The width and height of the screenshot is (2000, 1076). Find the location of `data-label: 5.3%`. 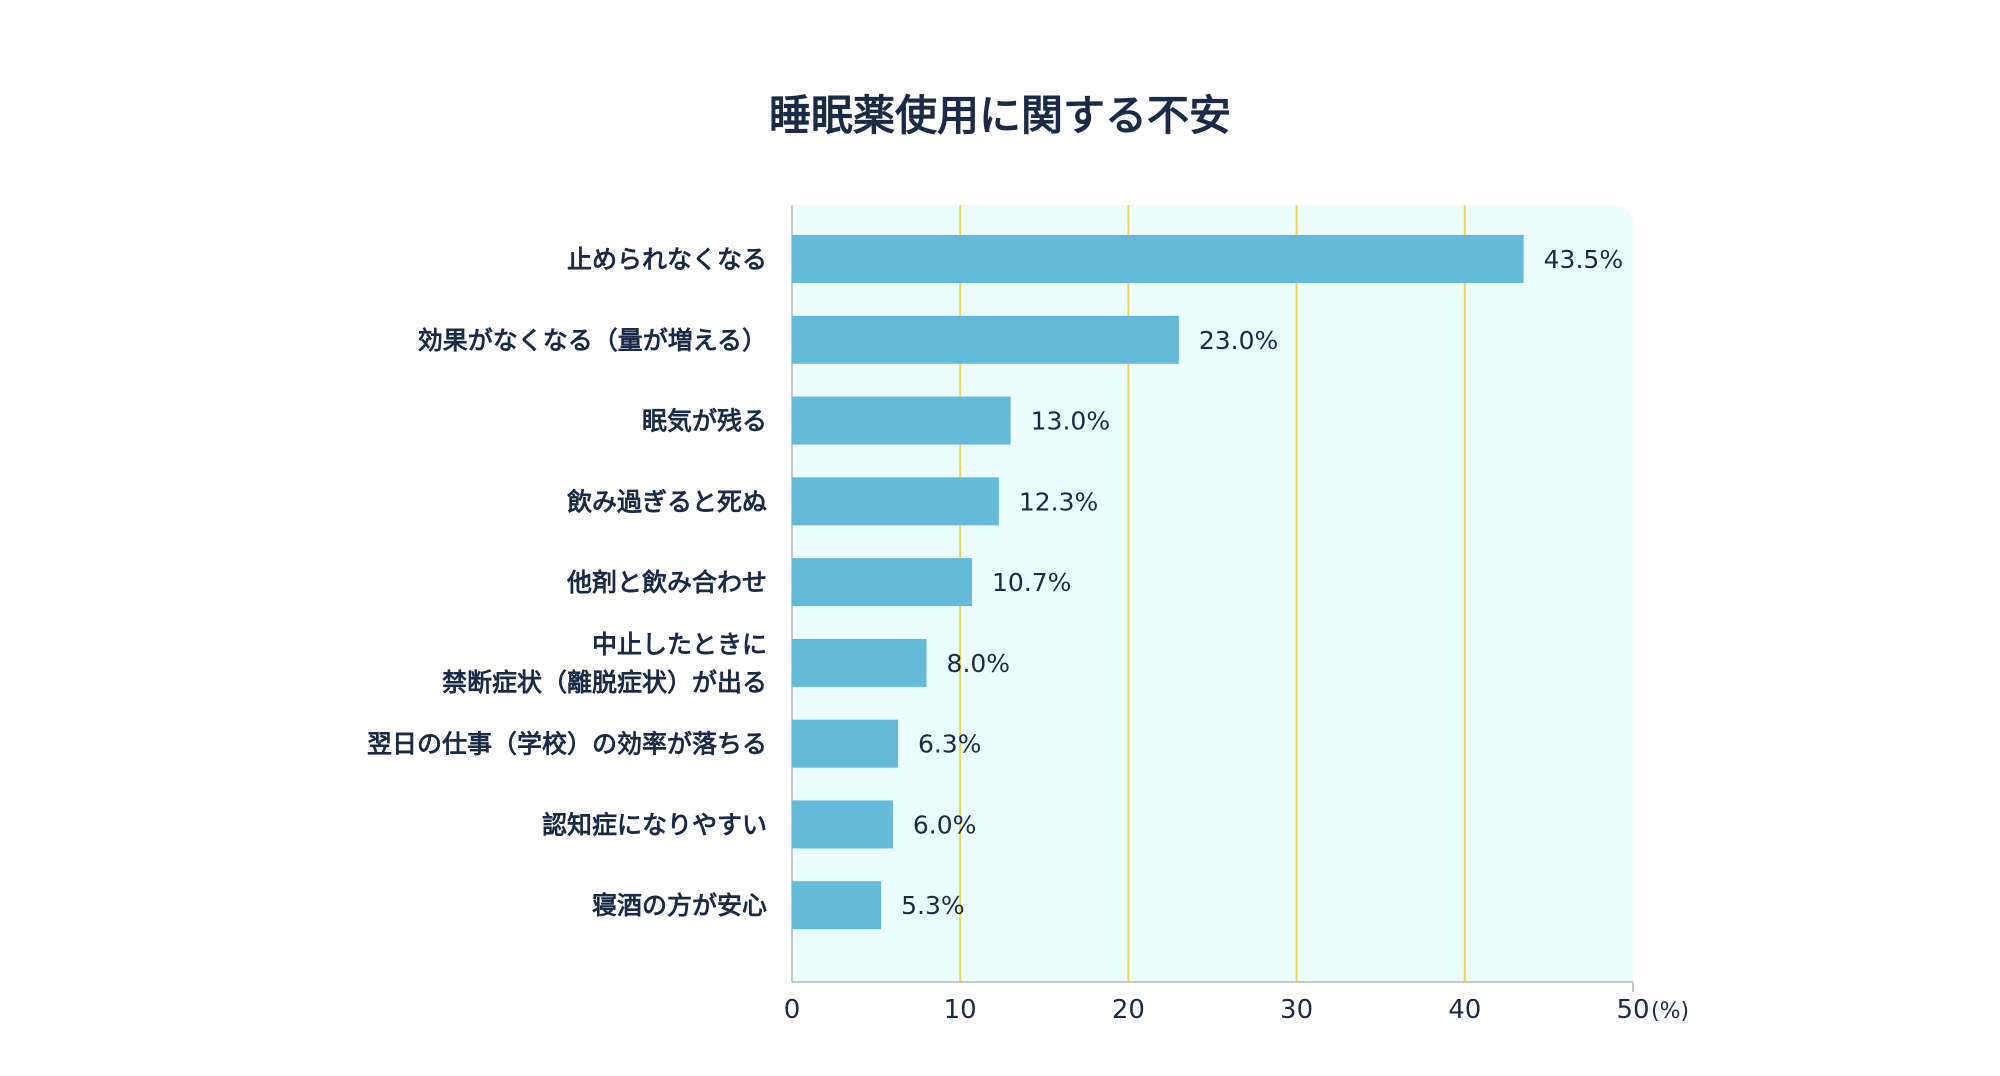

data-label: 5.3% is located at coordinates (933, 905).